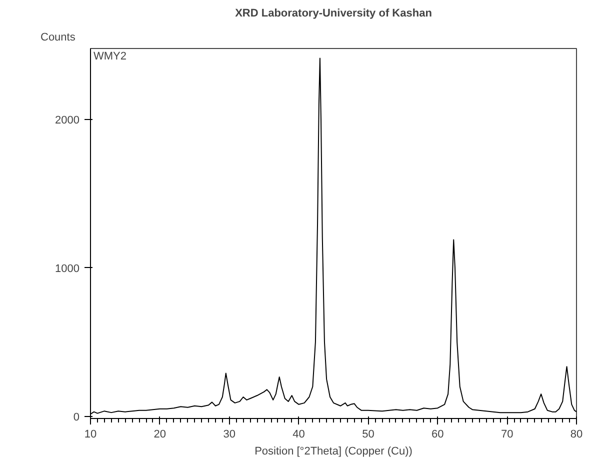  Describe the element at coordinates (333, 14) in the screenshot. I see `chart-title: XRD Laboratory-University of Kashan` at that location.